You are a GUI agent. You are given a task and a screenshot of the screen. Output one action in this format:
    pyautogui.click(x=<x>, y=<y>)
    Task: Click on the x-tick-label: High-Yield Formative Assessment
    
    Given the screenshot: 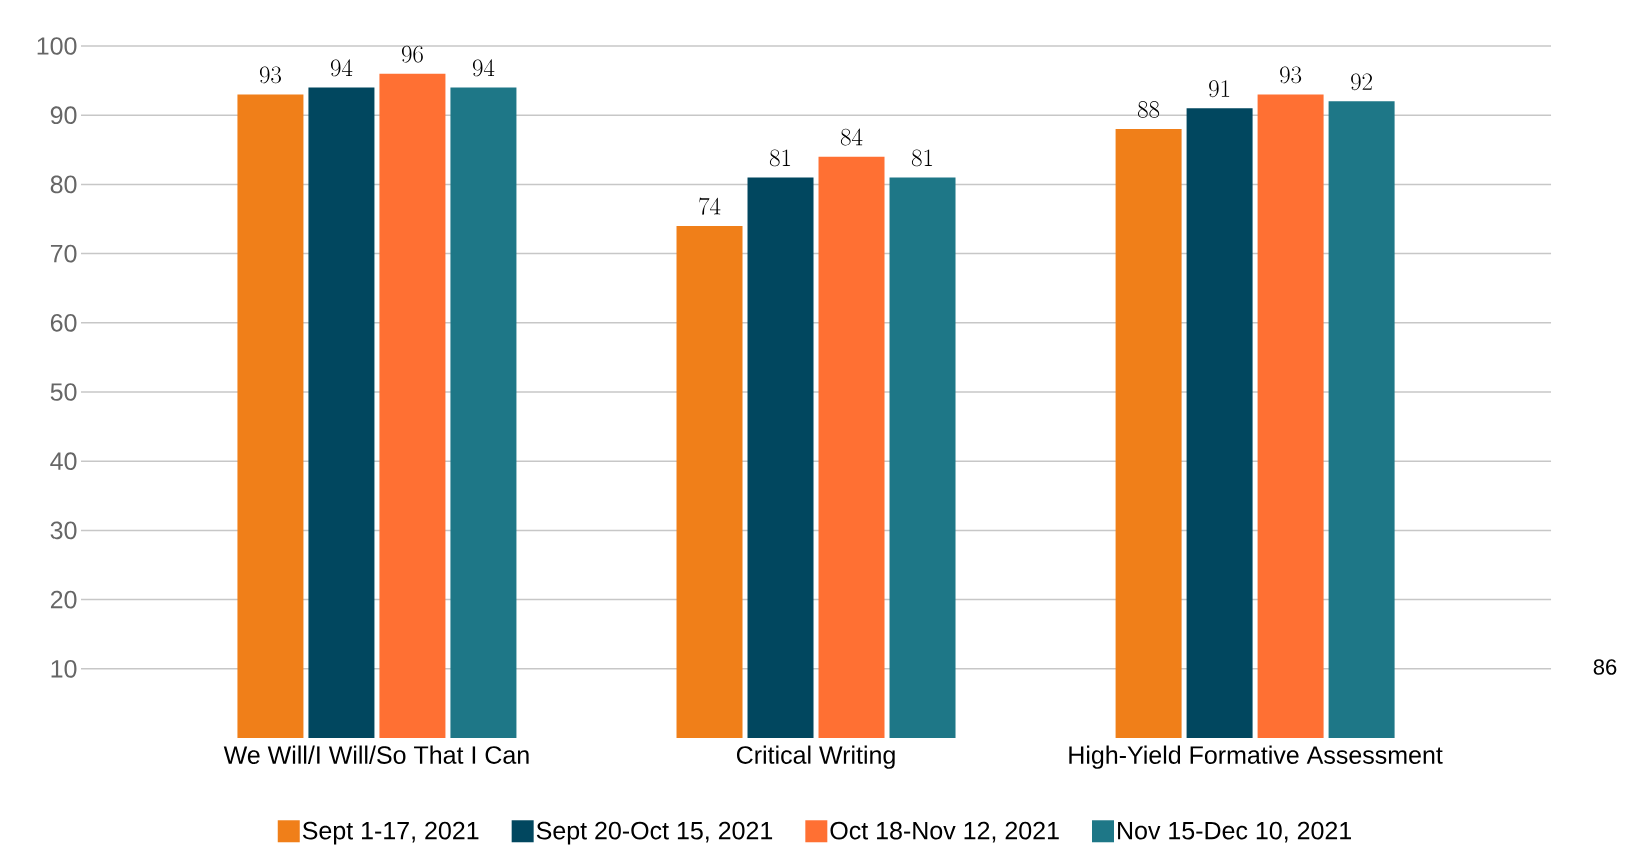 What is the action you would take?
    pyautogui.click(x=1256, y=757)
    